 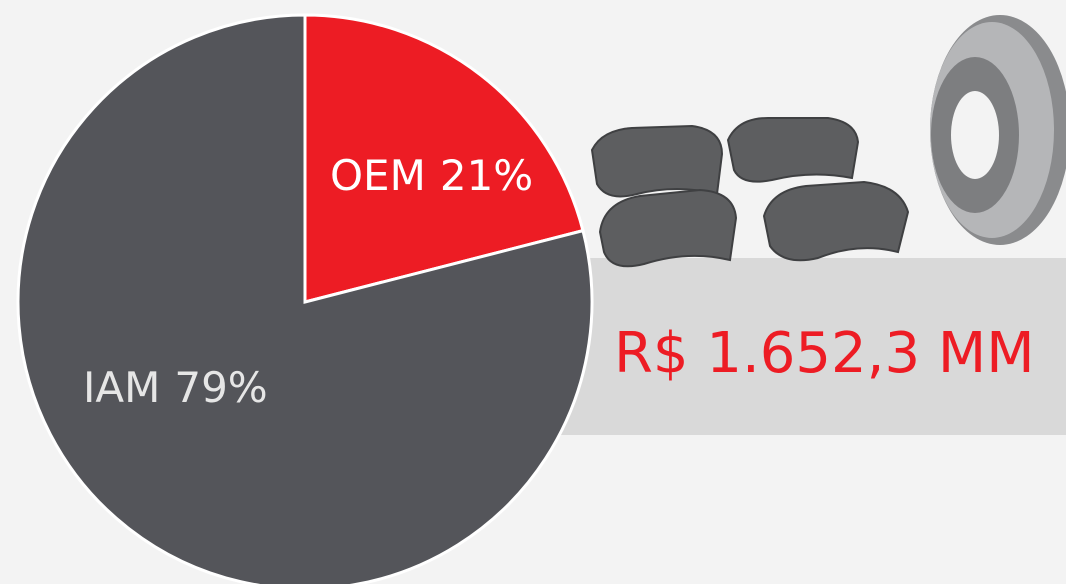 What do you see at coordinates (486, 175) in the screenshot?
I see `slice-value: 21%` at bounding box center [486, 175].